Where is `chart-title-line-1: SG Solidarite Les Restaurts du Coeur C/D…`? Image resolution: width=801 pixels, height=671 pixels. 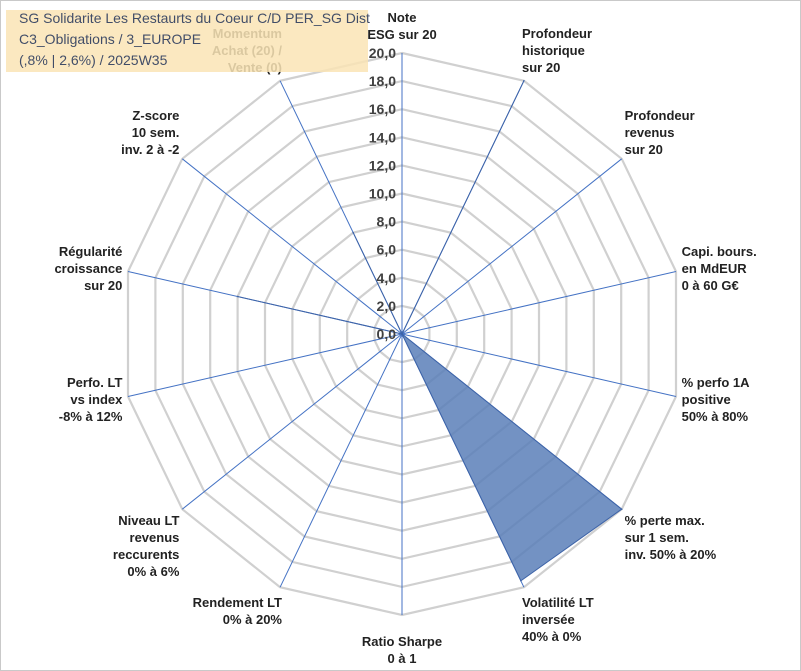
chart-title-line-1: SG Solidarite Les Restaurts du Coeur C/D… is located at coordinates (194, 18).